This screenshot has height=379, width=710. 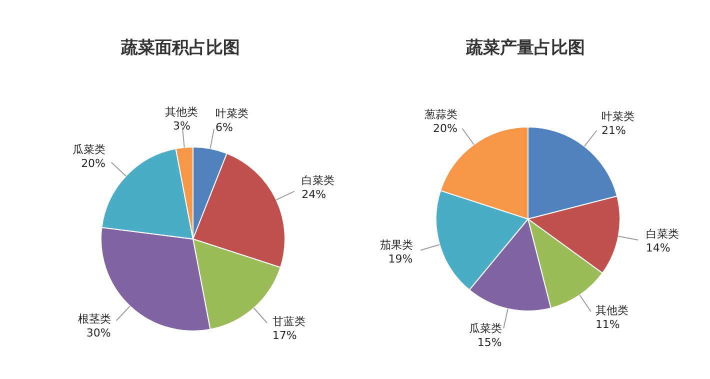 What do you see at coordinates (289, 321) in the screenshot?
I see `slice-label: 甘蓝类` at bounding box center [289, 321].